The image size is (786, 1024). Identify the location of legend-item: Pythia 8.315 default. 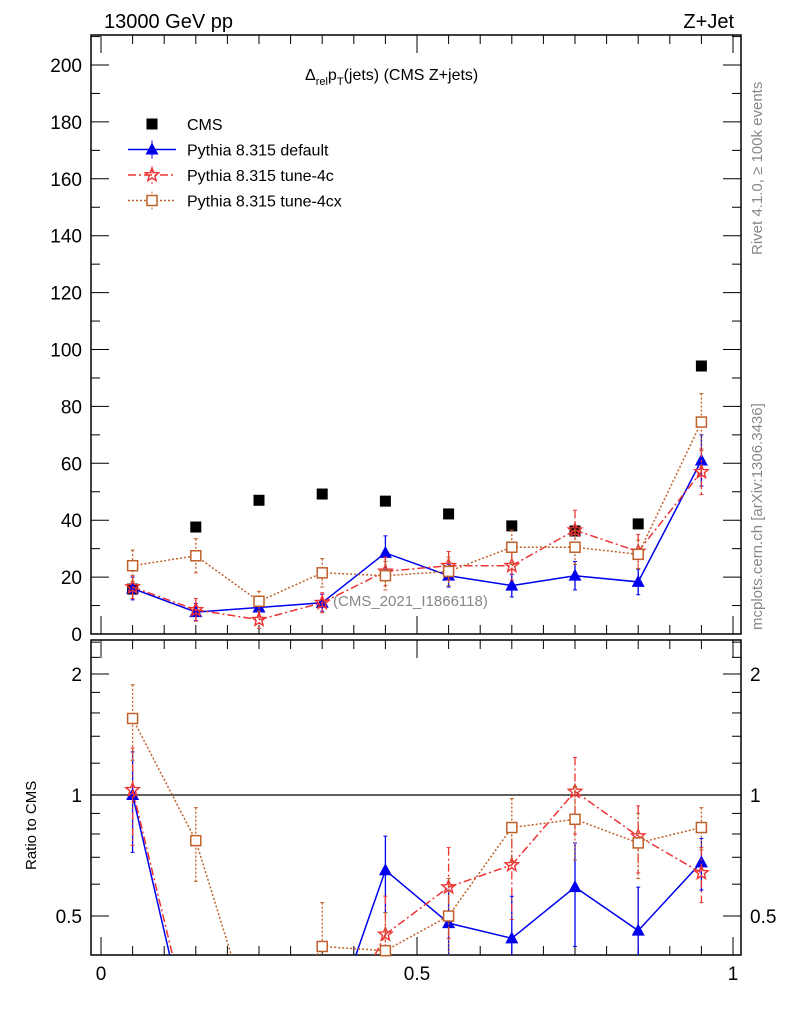
(228, 150).